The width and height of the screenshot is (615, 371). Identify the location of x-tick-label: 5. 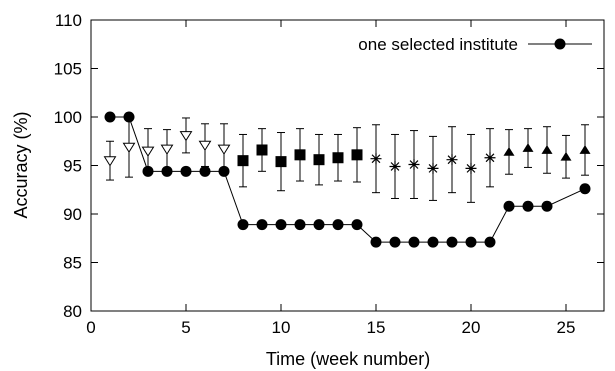
(185, 327).